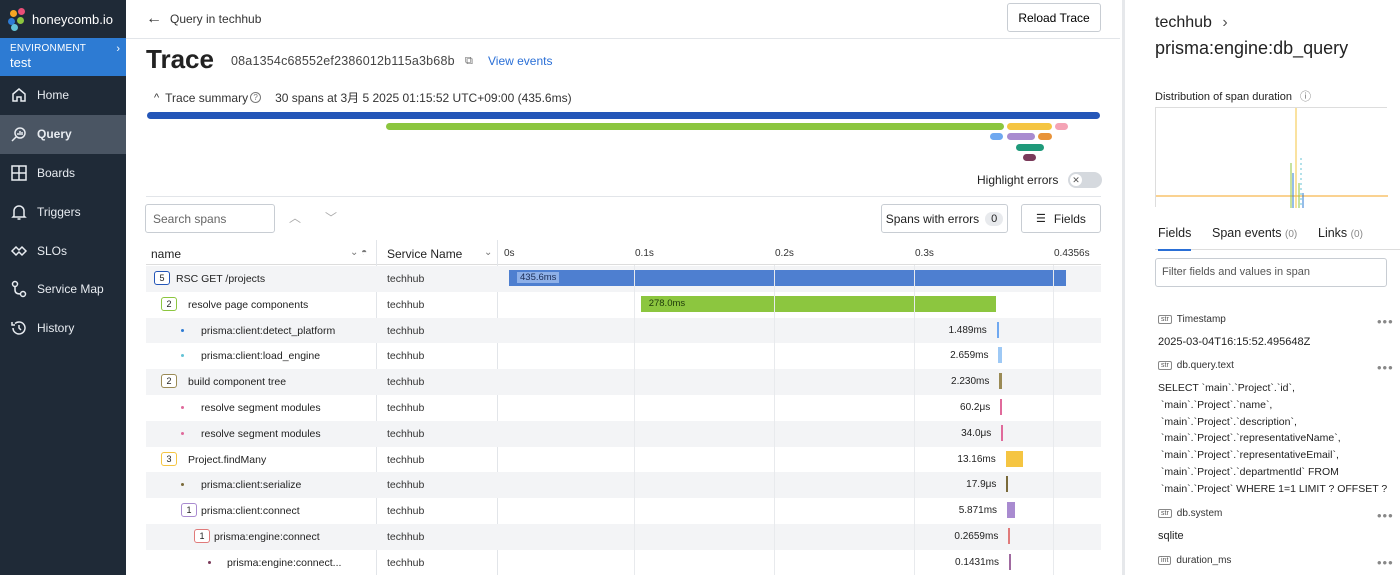  What do you see at coordinates (623, 305) in the screenshot?
I see `table-row: 2 resolve page components techhub 278.0ms` at bounding box center [623, 305].